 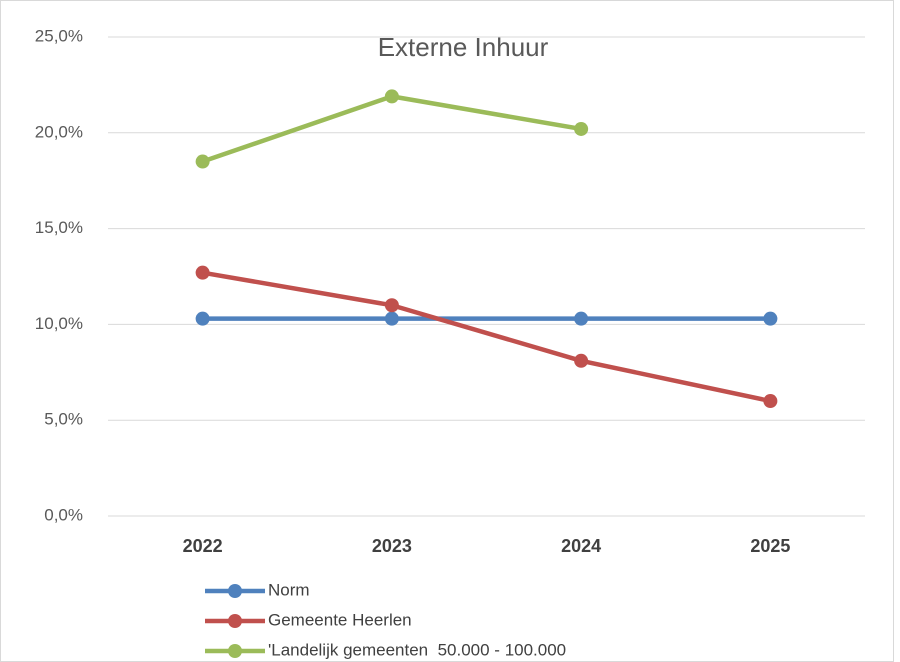 I want to click on legend-label: Norm, so click(x=289, y=589).